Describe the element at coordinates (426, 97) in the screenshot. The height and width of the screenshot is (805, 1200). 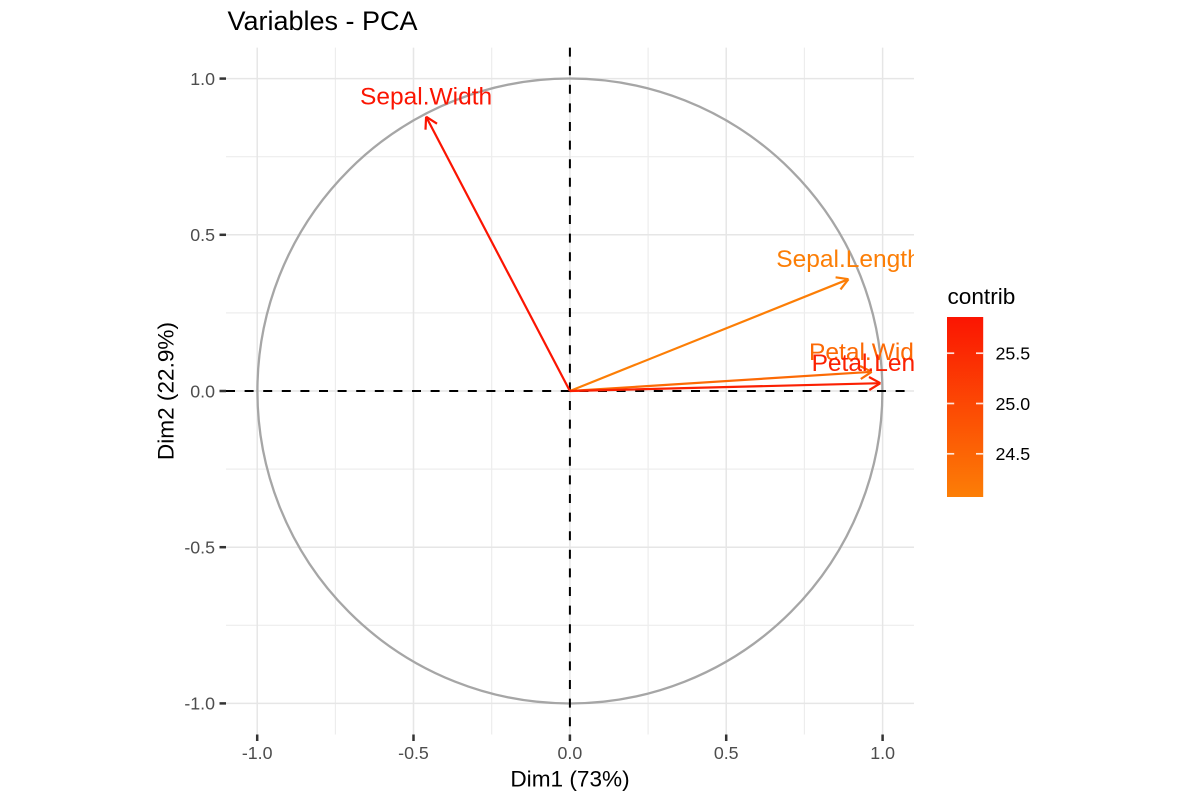
I see `svg-text: Sepal.Width` at that location.